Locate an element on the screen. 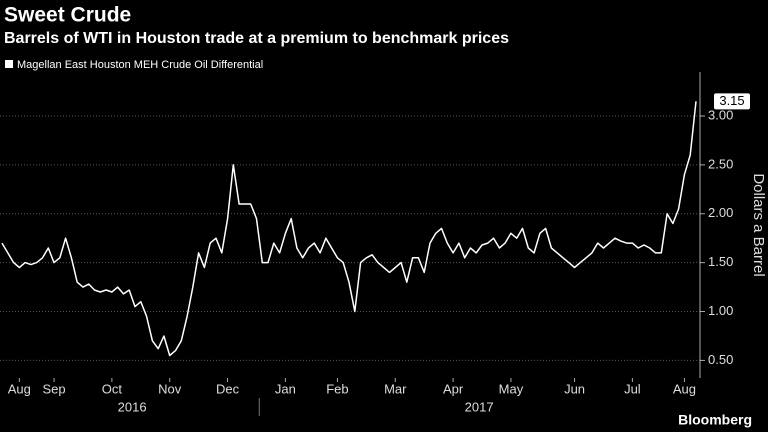  x-tick-label: Mar is located at coordinates (395, 388).